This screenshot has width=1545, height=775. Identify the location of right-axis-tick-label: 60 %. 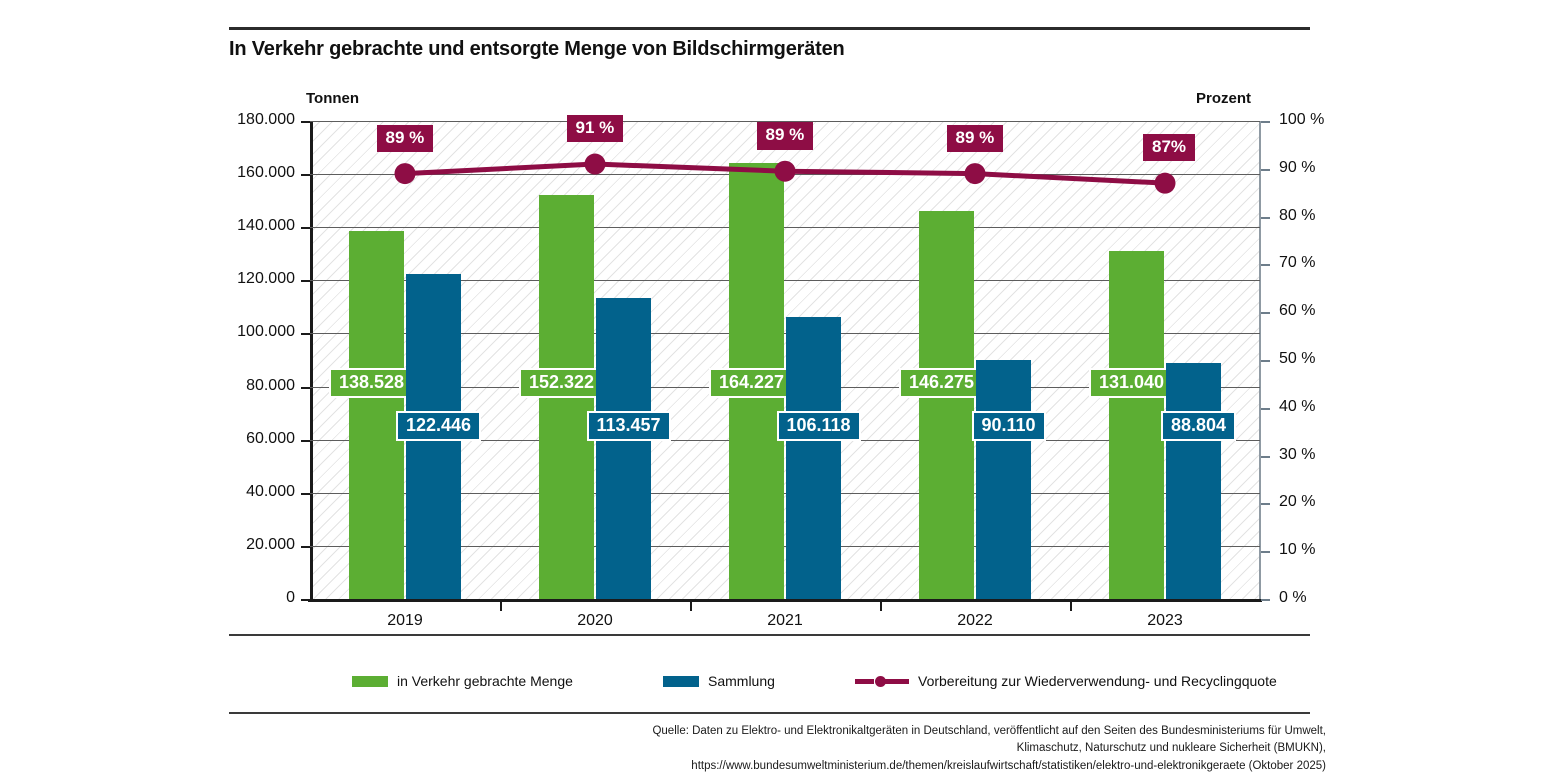
(1297, 311).